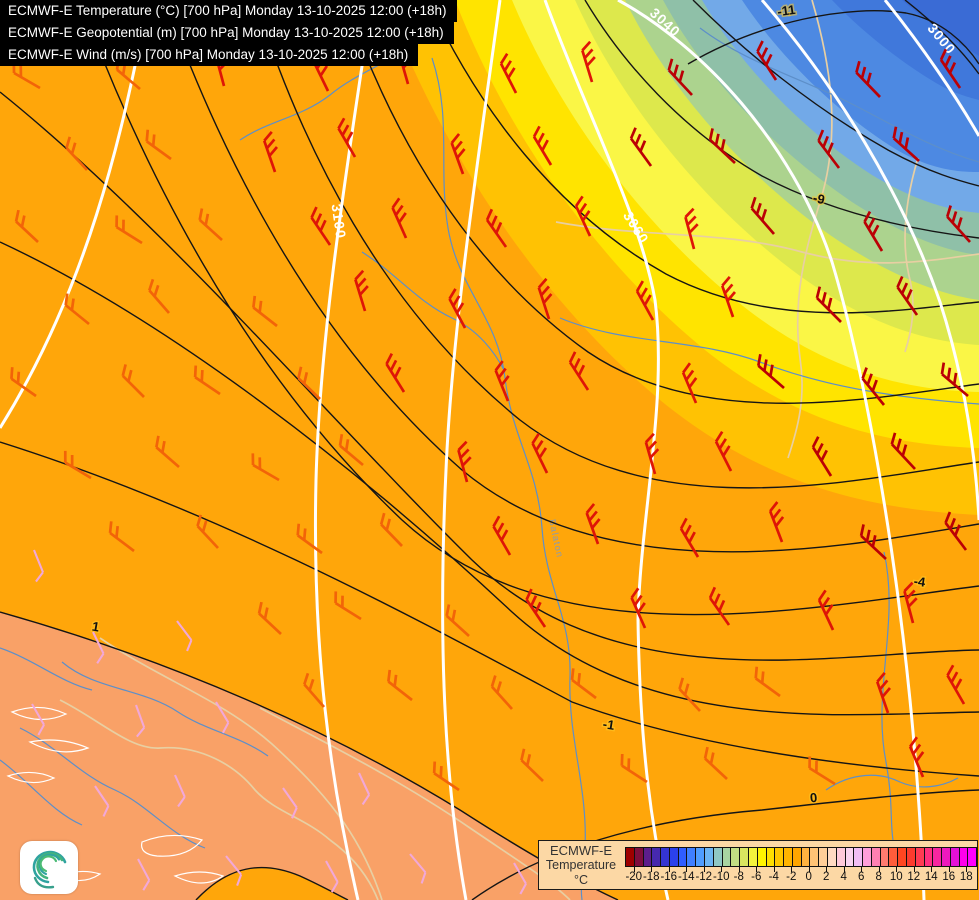 The width and height of the screenshot is (979, 900). I want to click on temp-contour-label: -11, so click(786, 10).